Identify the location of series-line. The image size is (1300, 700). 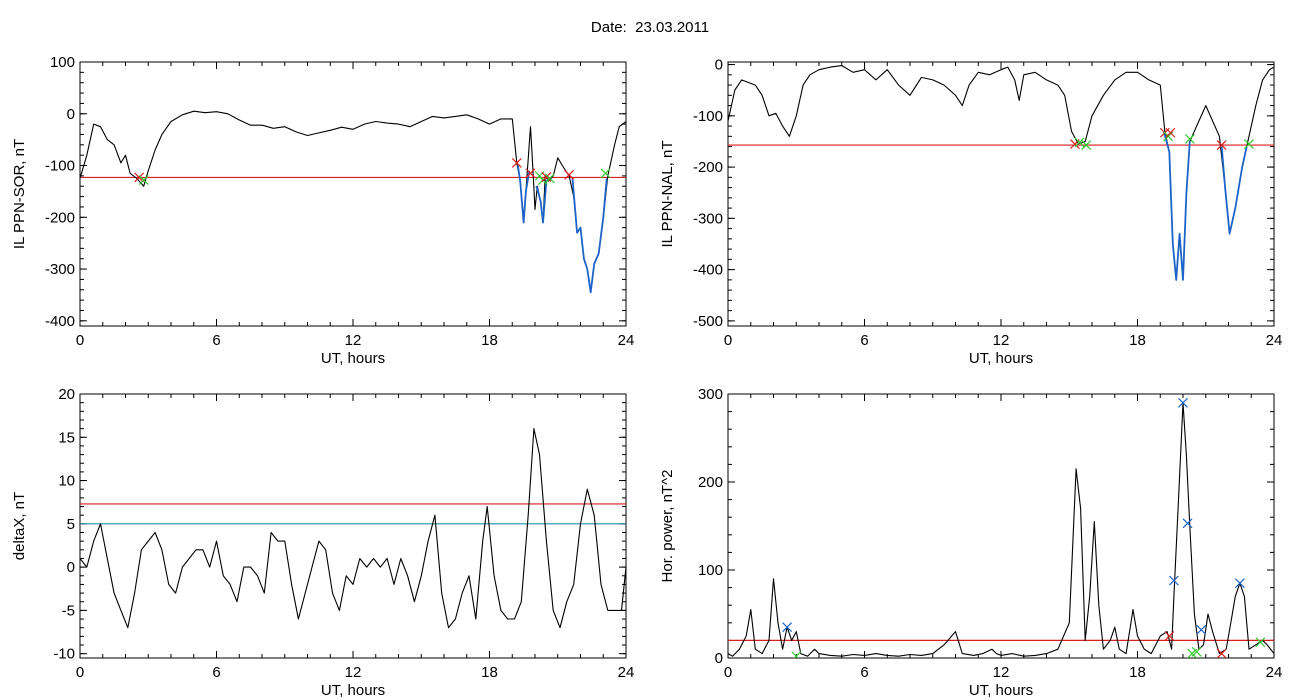
(1001, 173).